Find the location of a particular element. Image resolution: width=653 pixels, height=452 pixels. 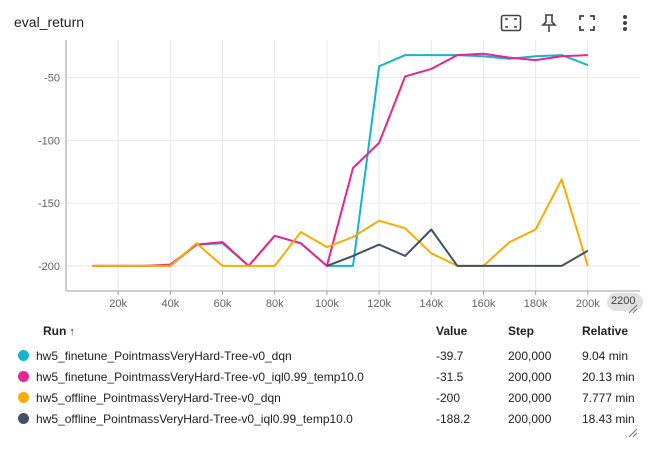

x-tick-label: 60k is located at coordinates (223, 304).